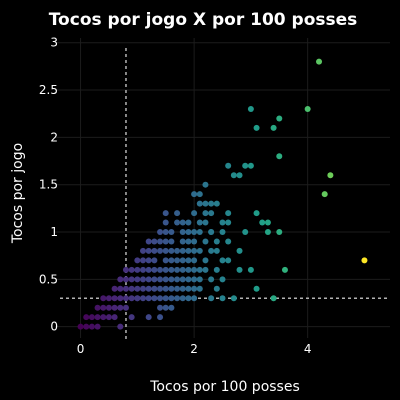 Image resolution: width=400 pixels, height=400 pixels. Describe the element at coordinates (194, 349) in the screenshot. I see `x-axis-ticks: 0 2 4` at that location.